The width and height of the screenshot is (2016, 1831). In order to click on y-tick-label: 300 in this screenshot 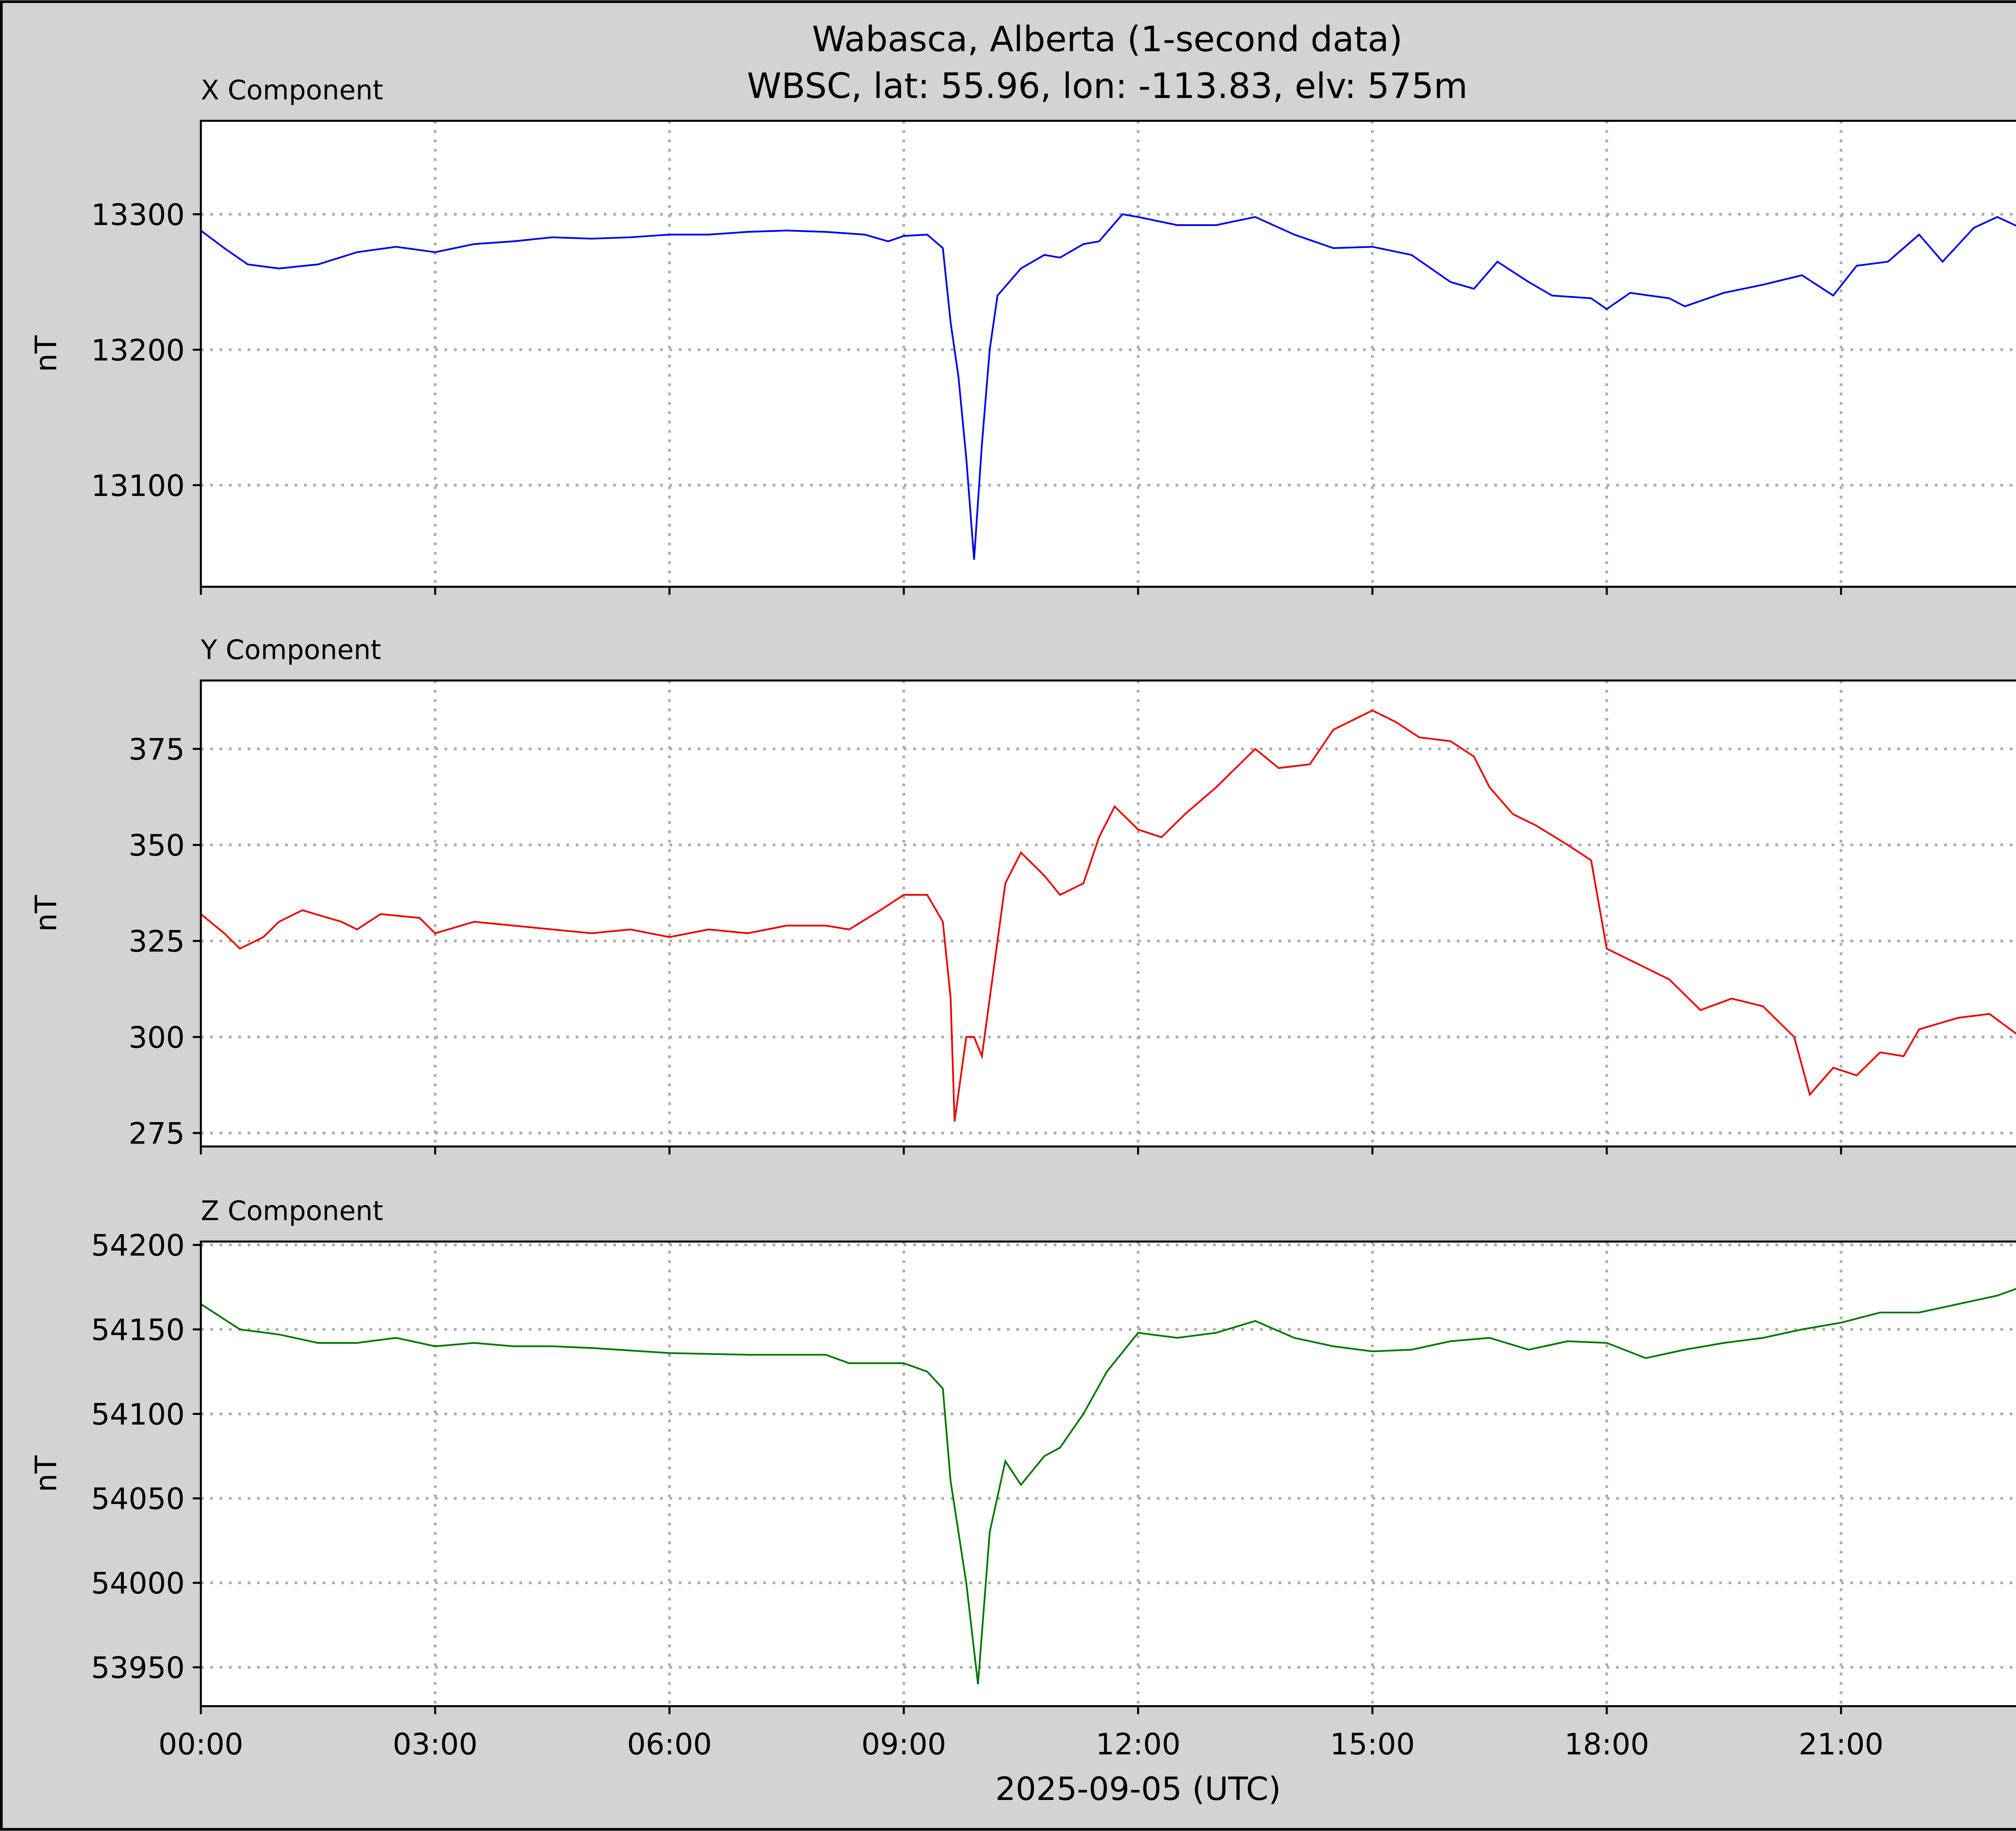, I will do `click(157, 1038)`.